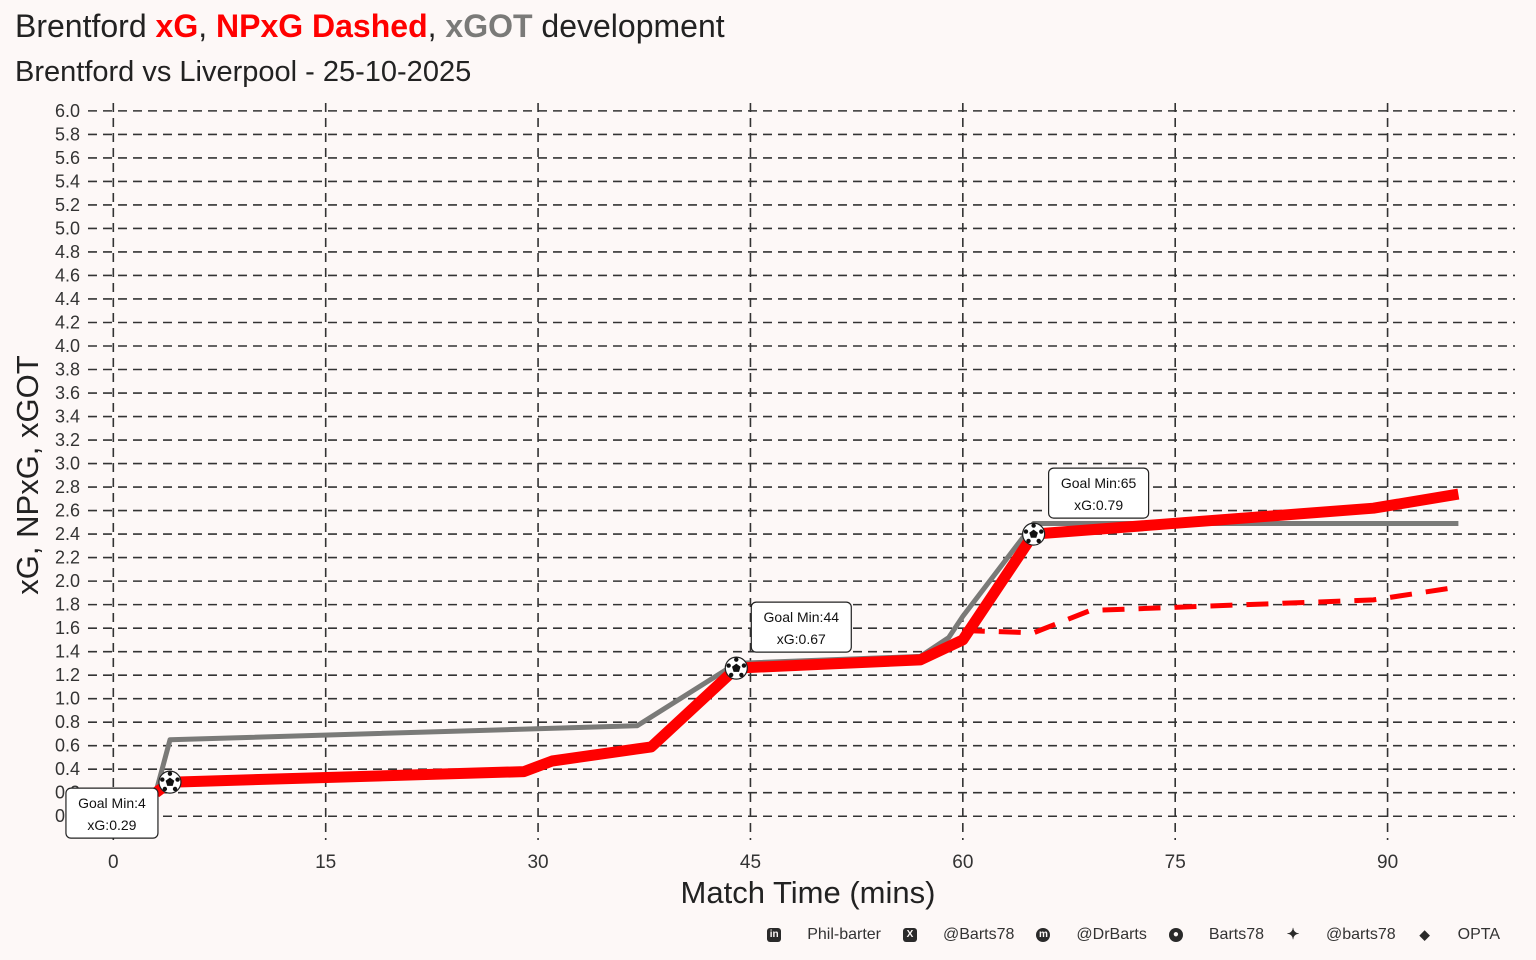 This screenshot has width=1536, height=960. I want to click on goal-label-xg: xG:0.29, so click(111, 825).